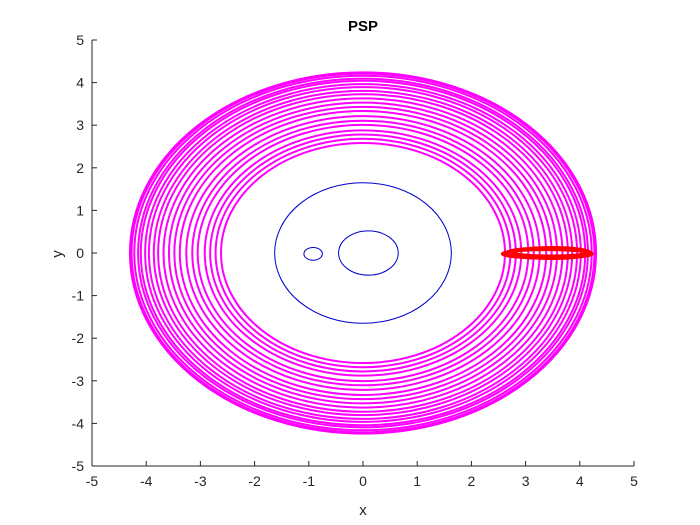 The height and width of the screenshot is (525, 700). What do you see at coordinates (92, 481) in the screenshot?
I see `x-tick-label: -5` at bounding box center [92, 481].